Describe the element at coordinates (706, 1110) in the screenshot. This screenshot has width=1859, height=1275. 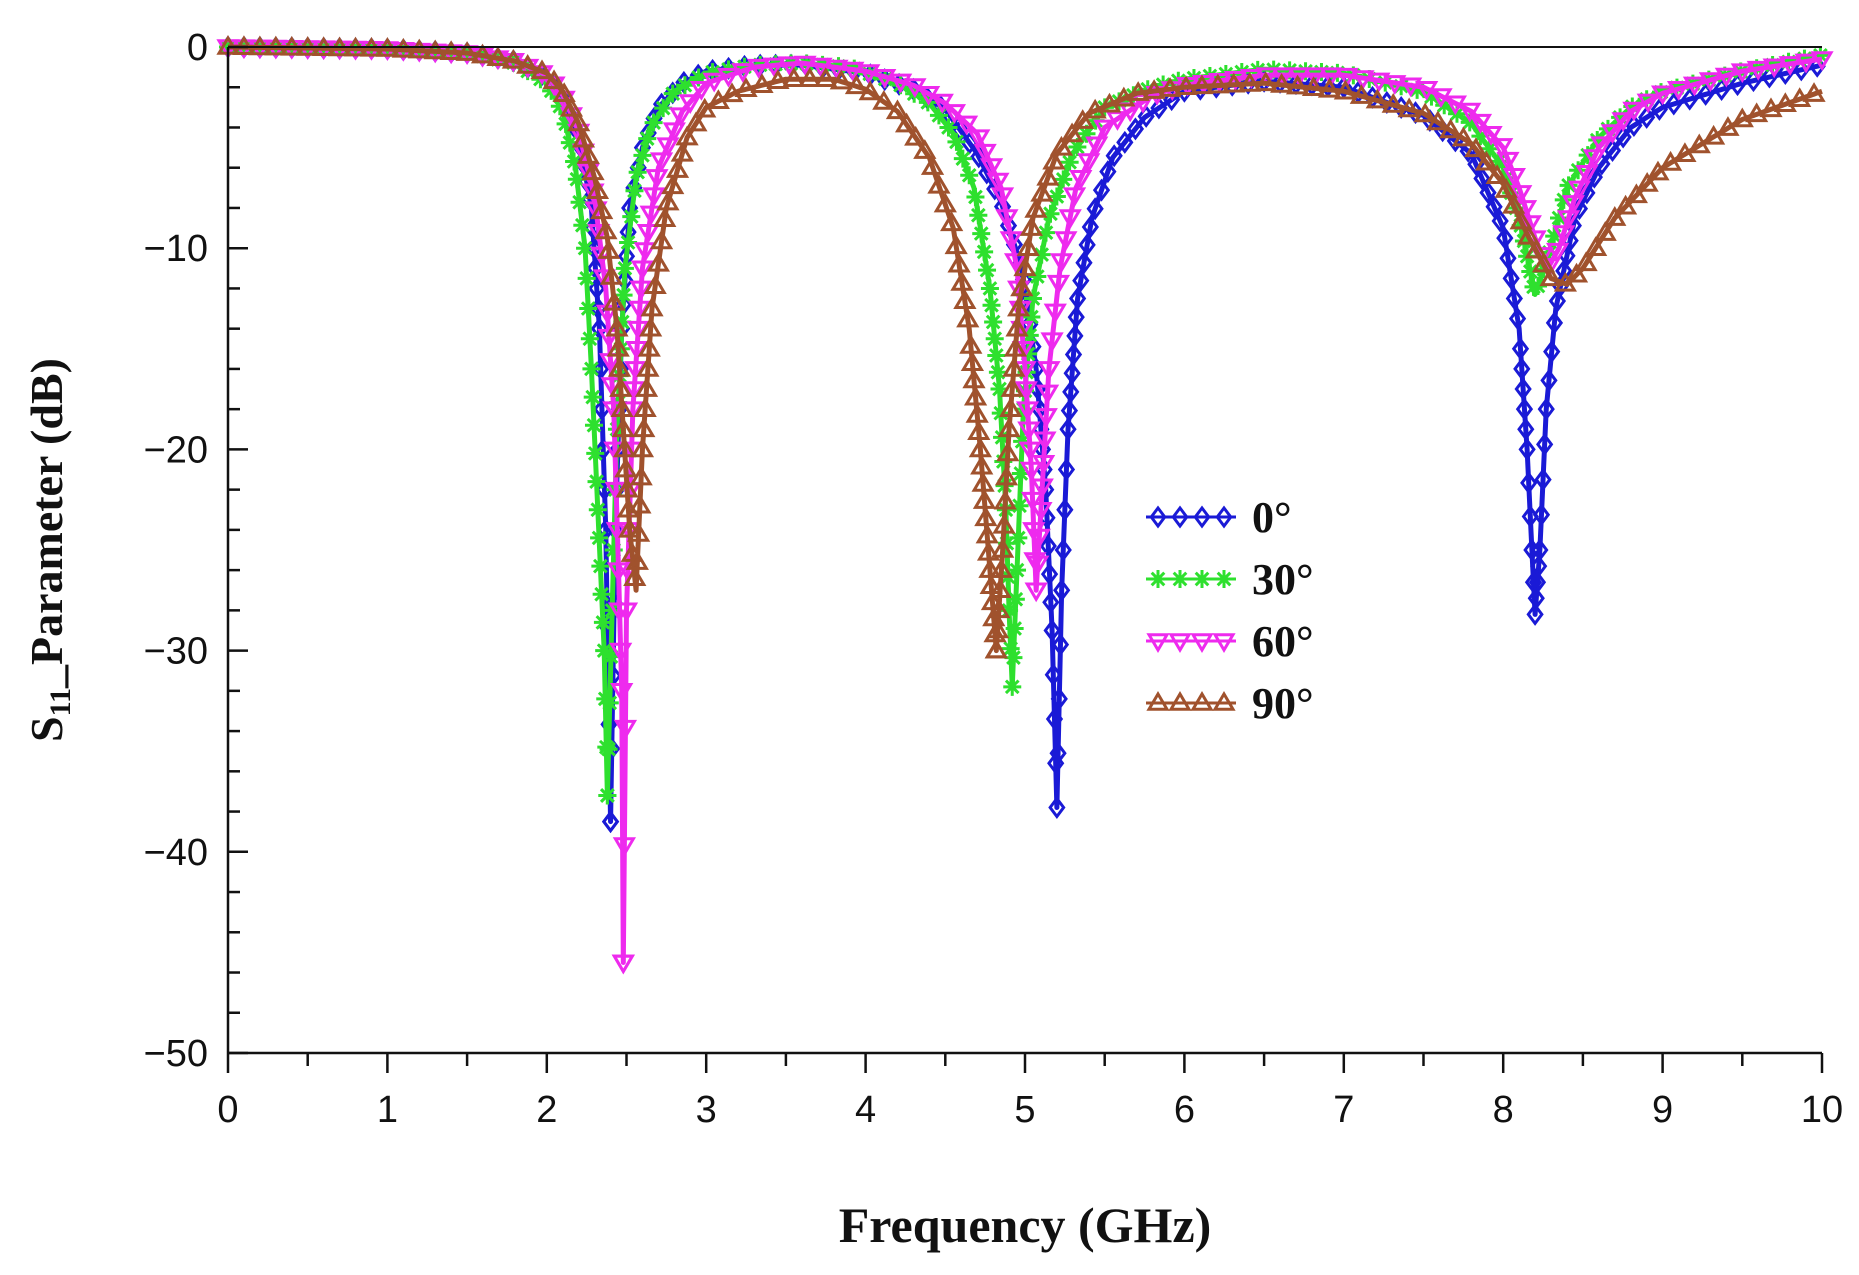
I see `x-tick-label: 3` at that location.